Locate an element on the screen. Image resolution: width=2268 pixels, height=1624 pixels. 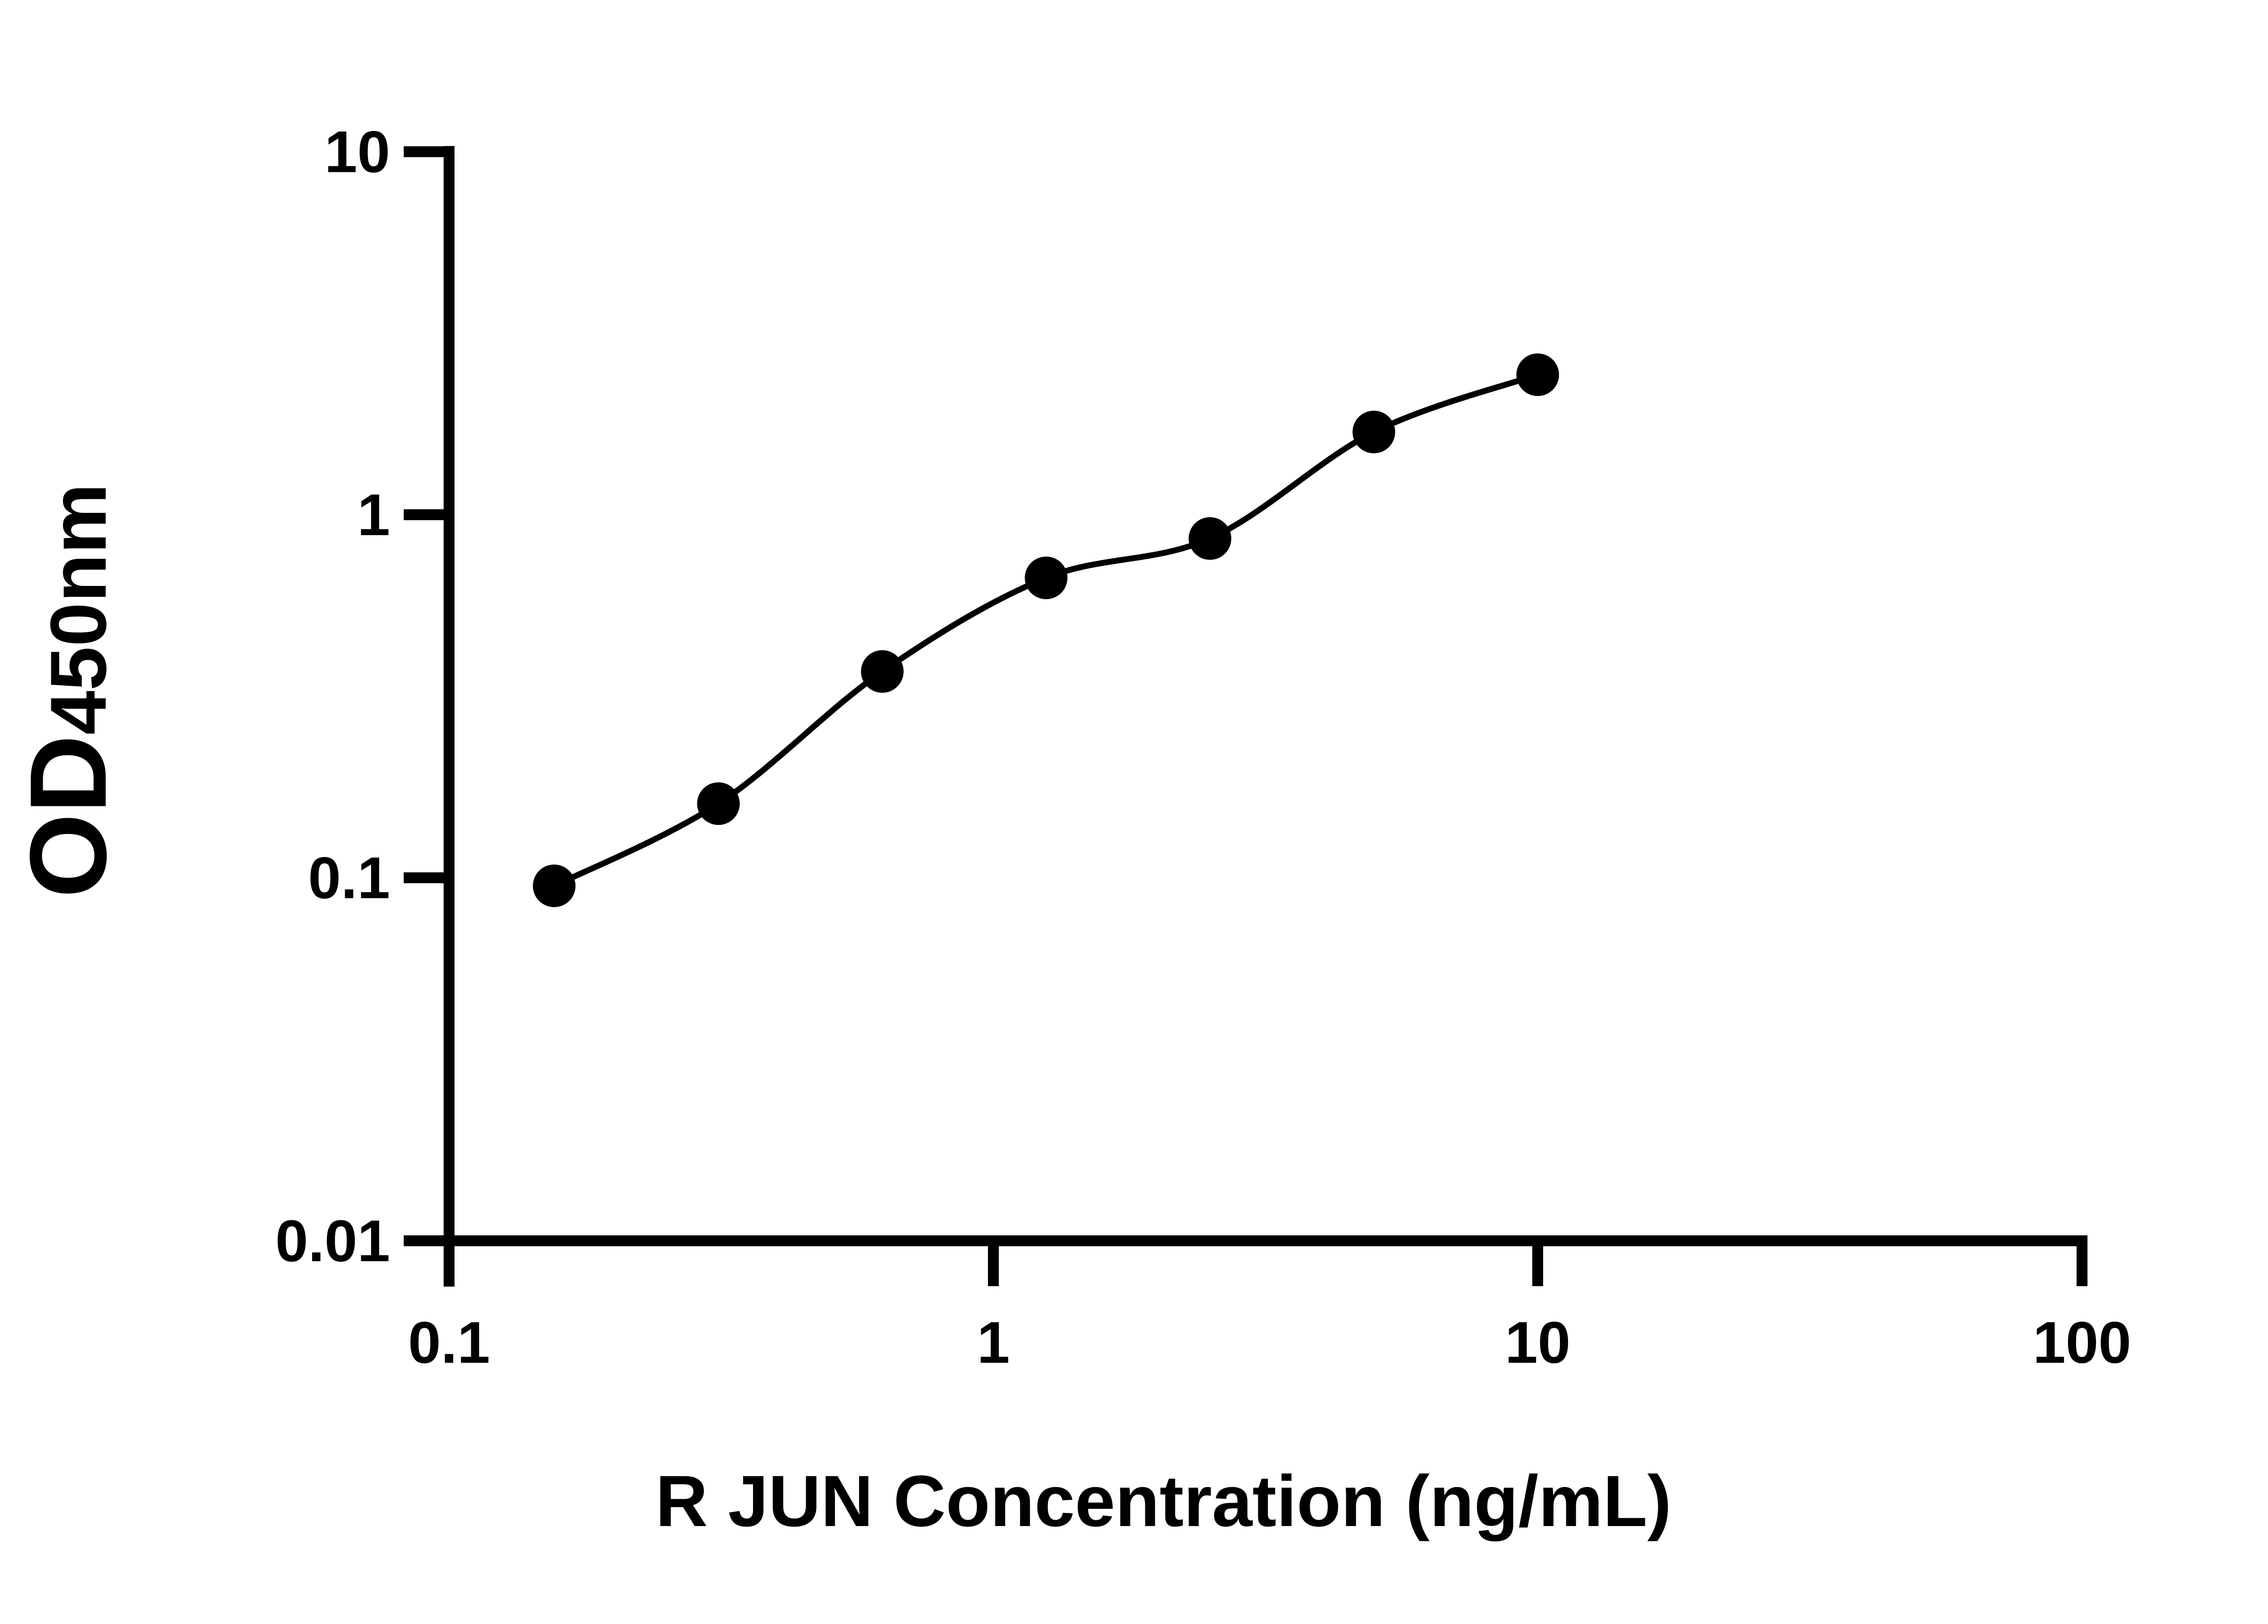
y-tick-label: 10 is located at coordinates (357, 152).